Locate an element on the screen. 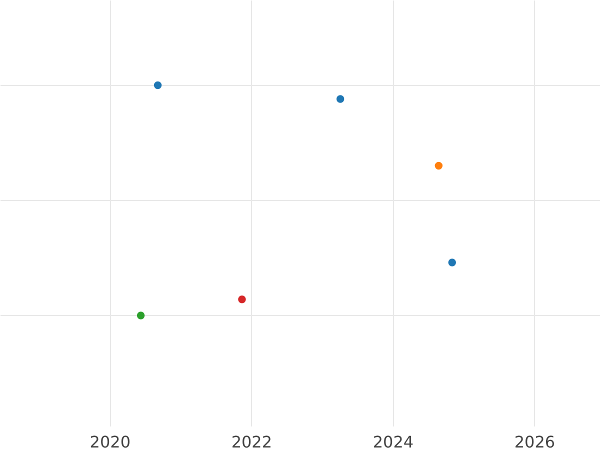 This screenshot has height=450, width=600. x-tick-label: 2022 is located at coordinates (251, 441).